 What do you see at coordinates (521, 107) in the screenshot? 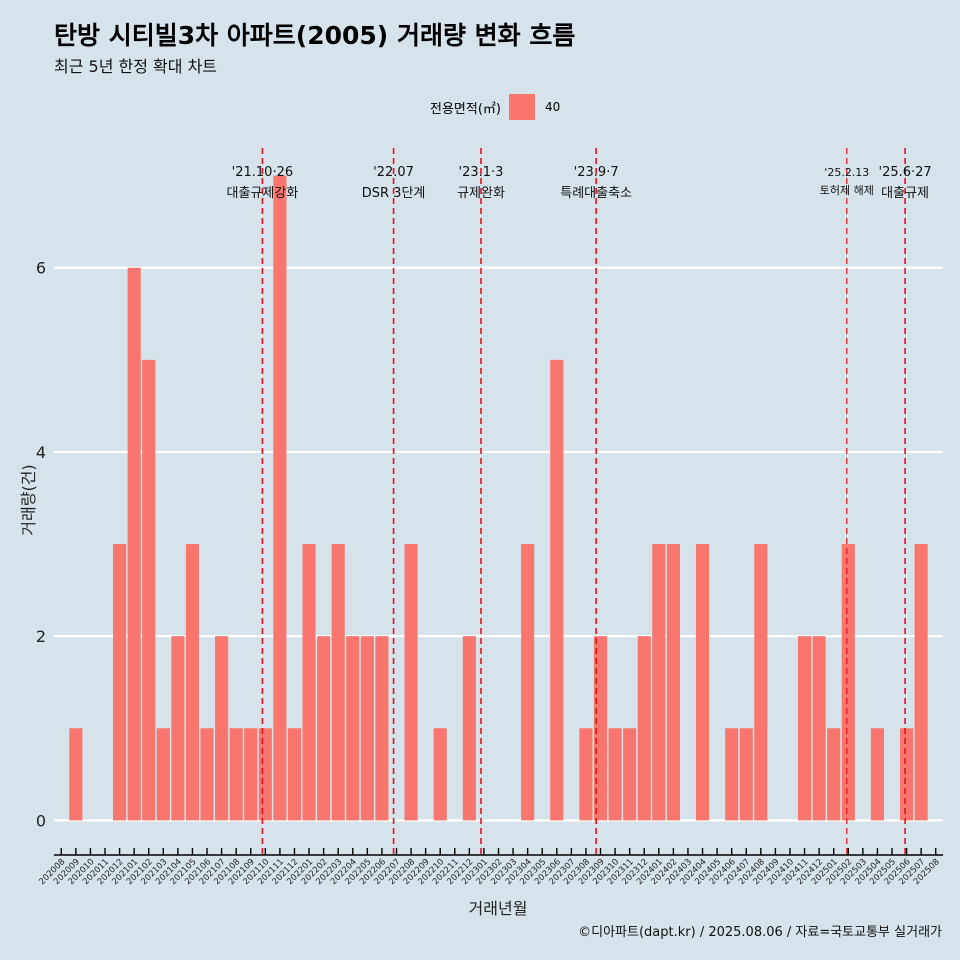
I see `legend-color-key` at bounding box center [521, 107].